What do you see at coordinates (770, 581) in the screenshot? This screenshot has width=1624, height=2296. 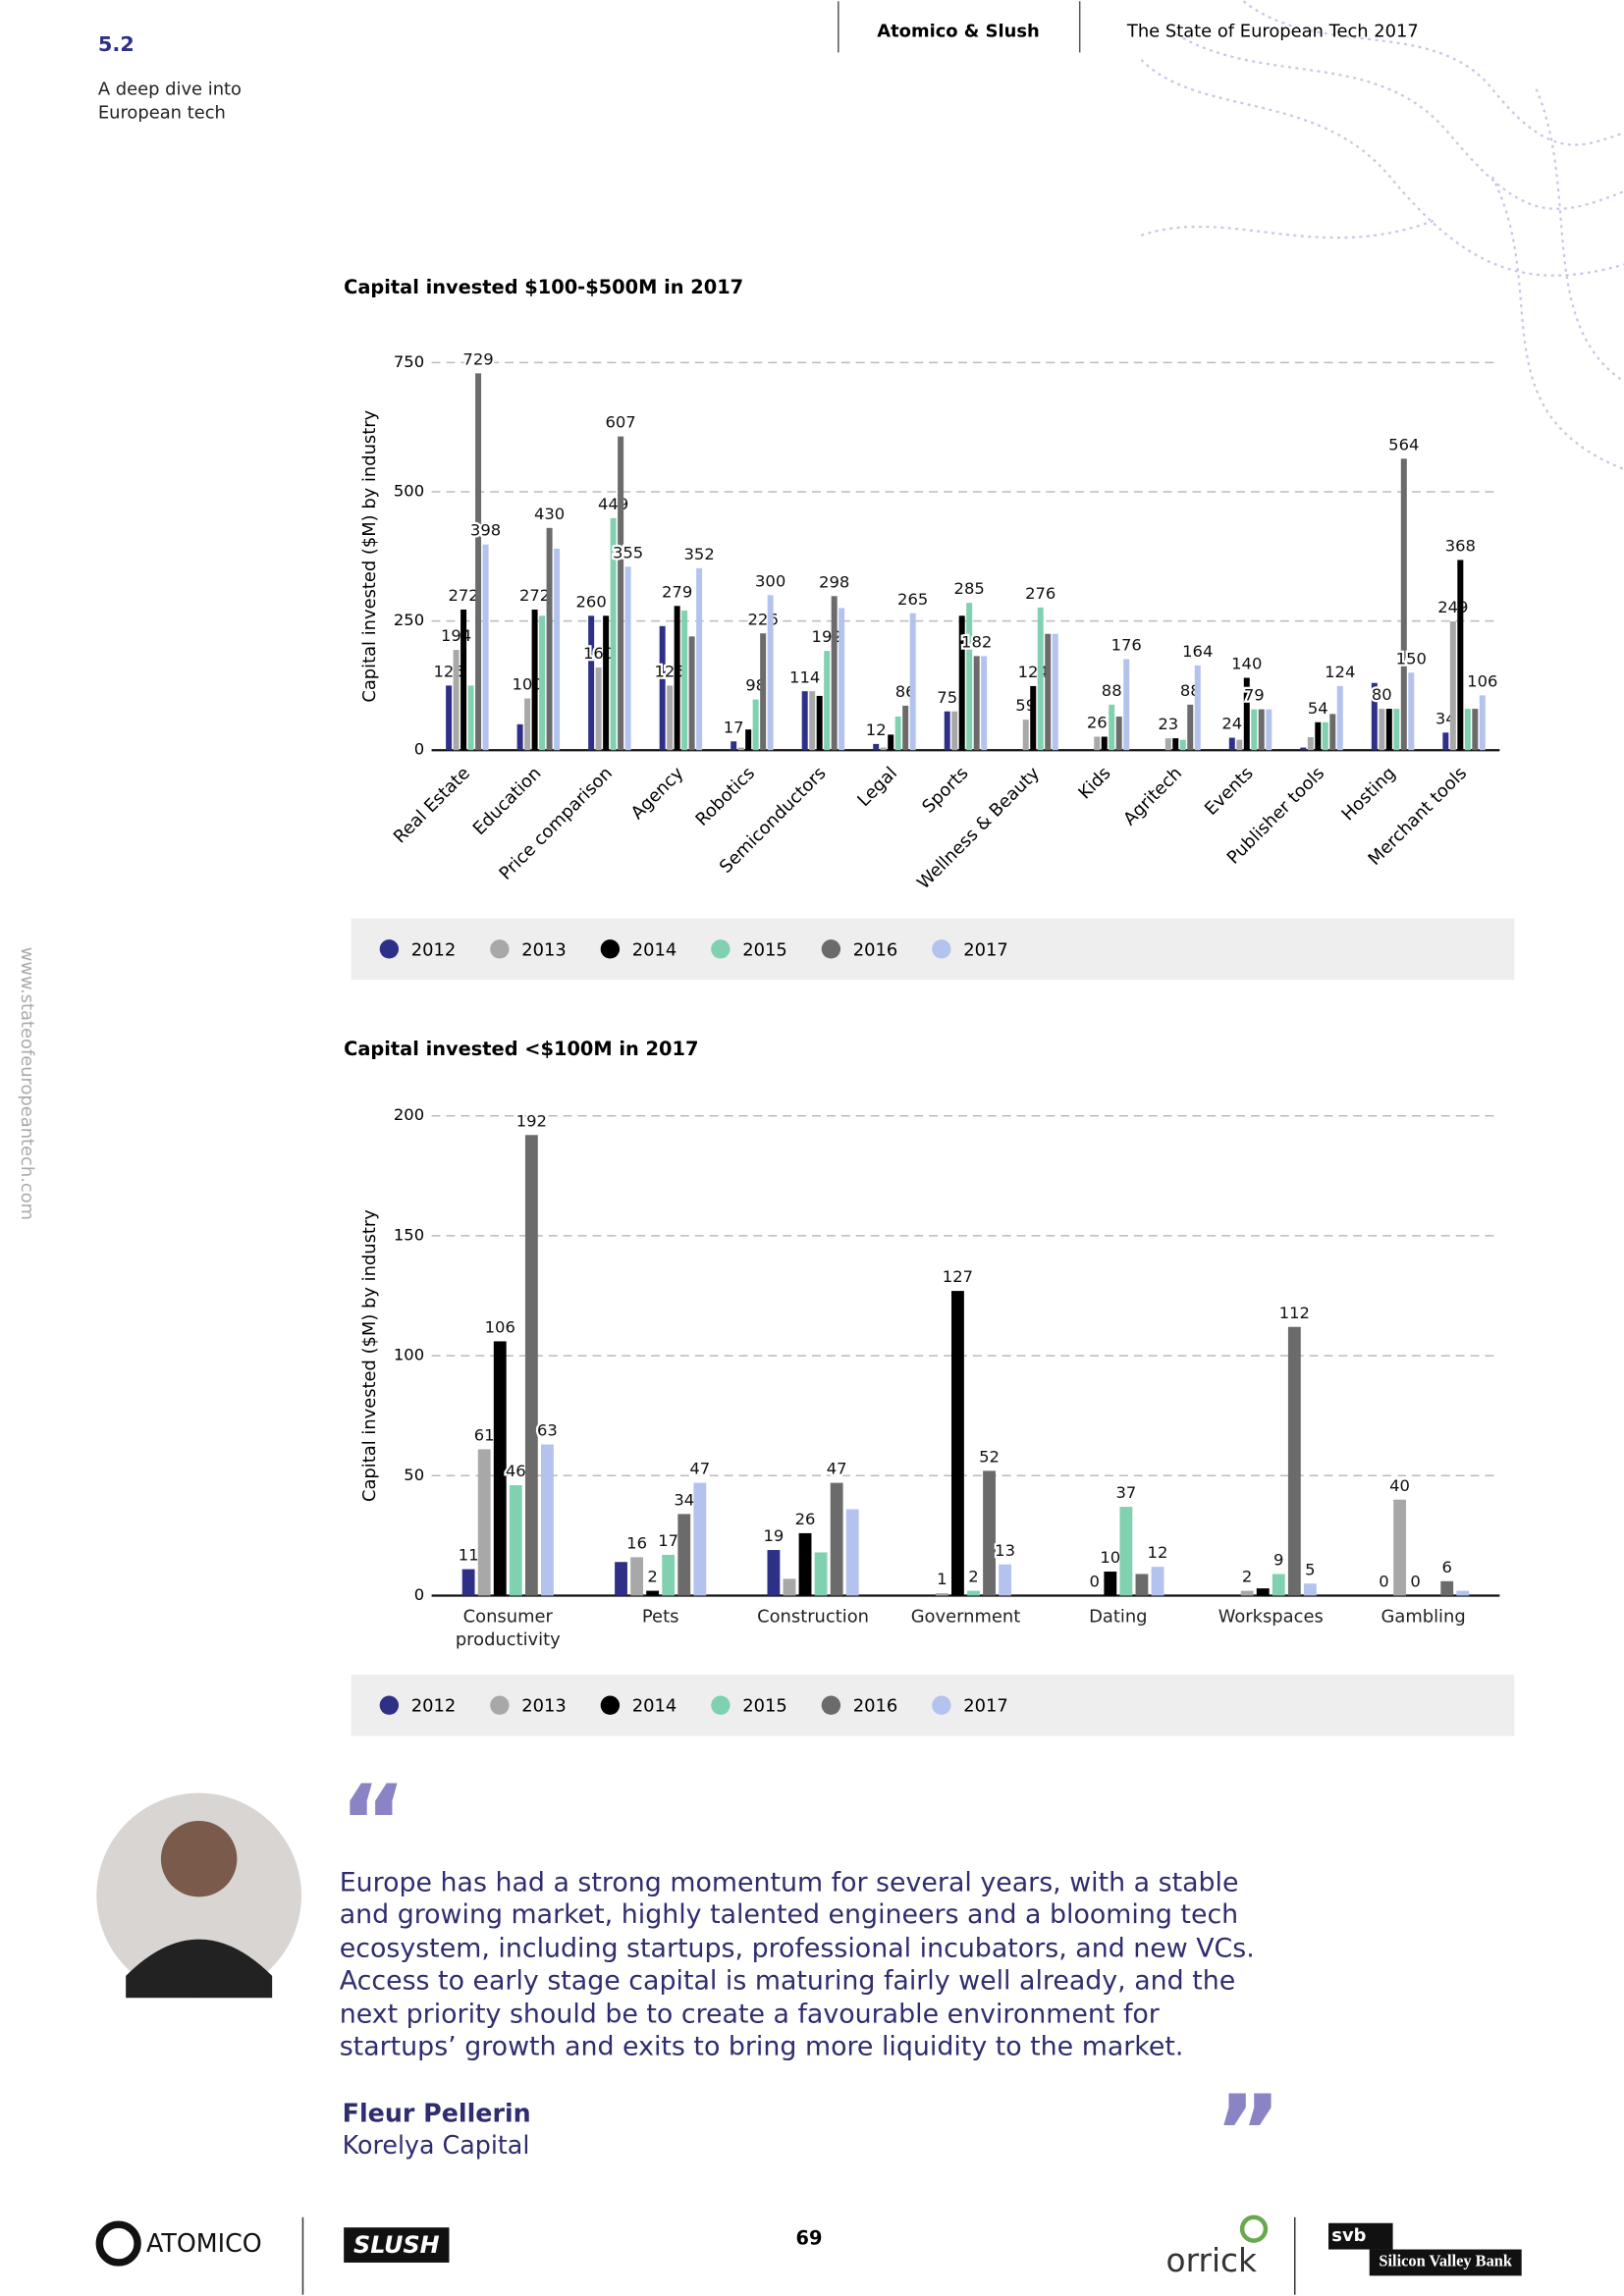 I see `value-label: 300` at bounding box center [770, 581].